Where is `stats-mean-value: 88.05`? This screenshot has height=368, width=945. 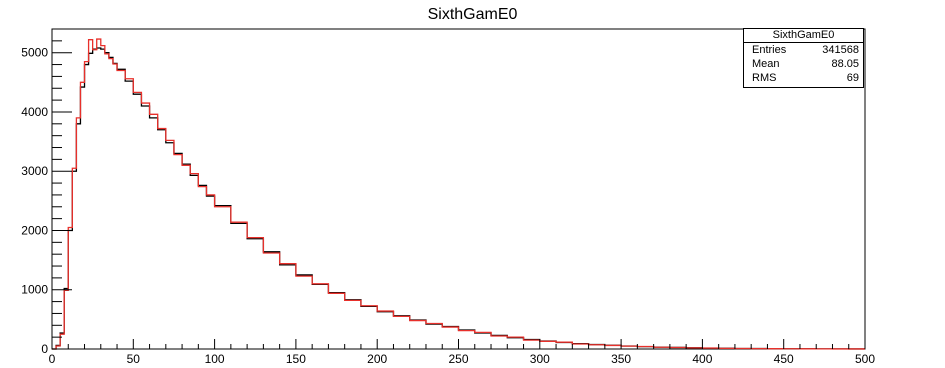
stats-mean-value: 88.05 is located at coordinates (845, 64).